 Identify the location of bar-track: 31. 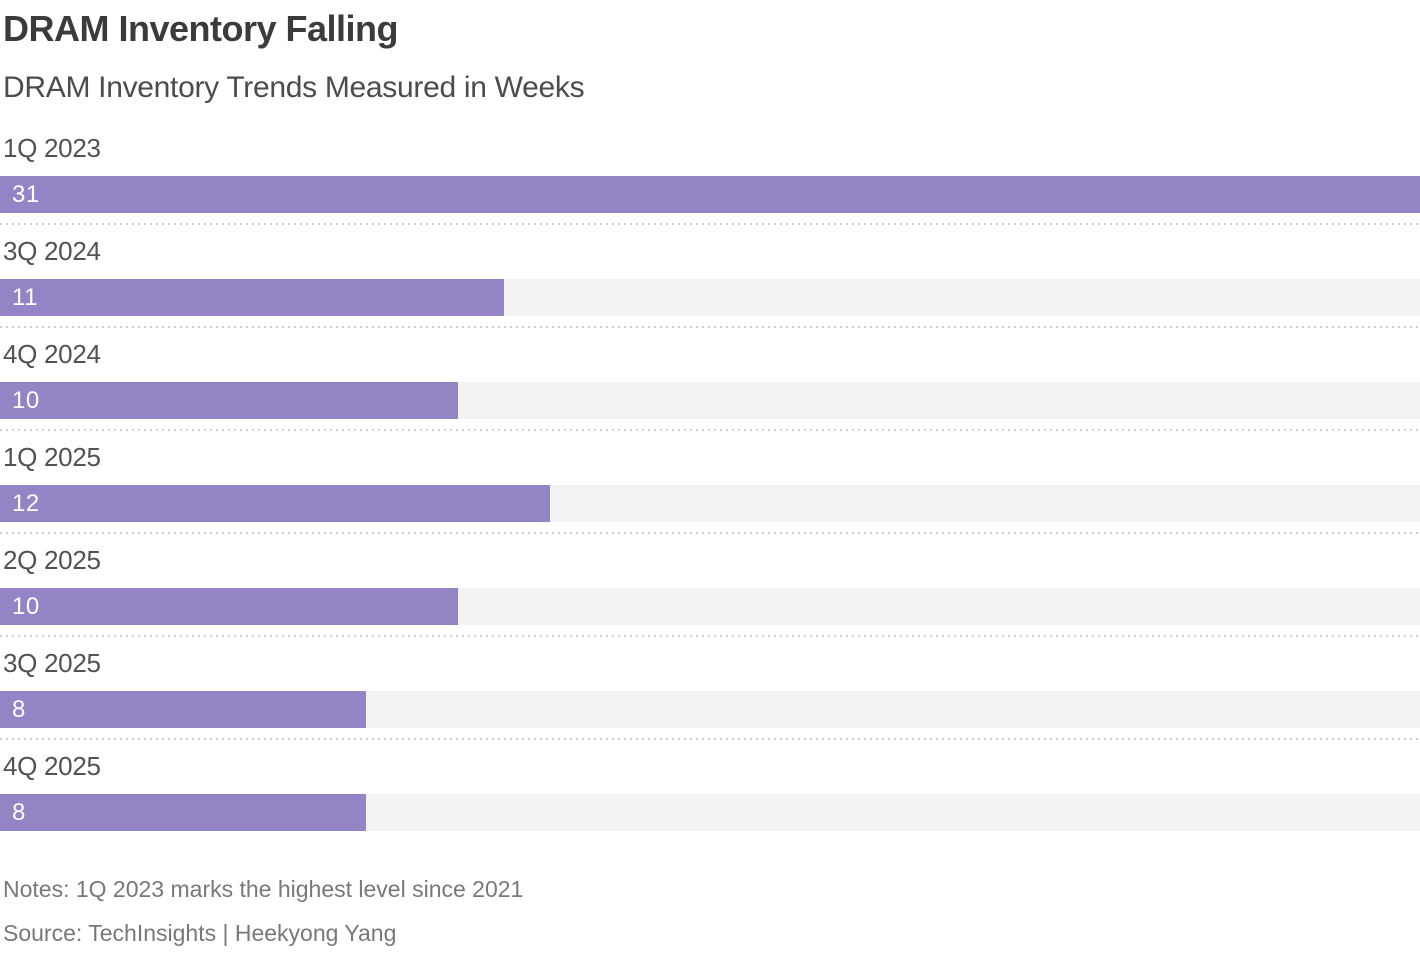
(710, 194).